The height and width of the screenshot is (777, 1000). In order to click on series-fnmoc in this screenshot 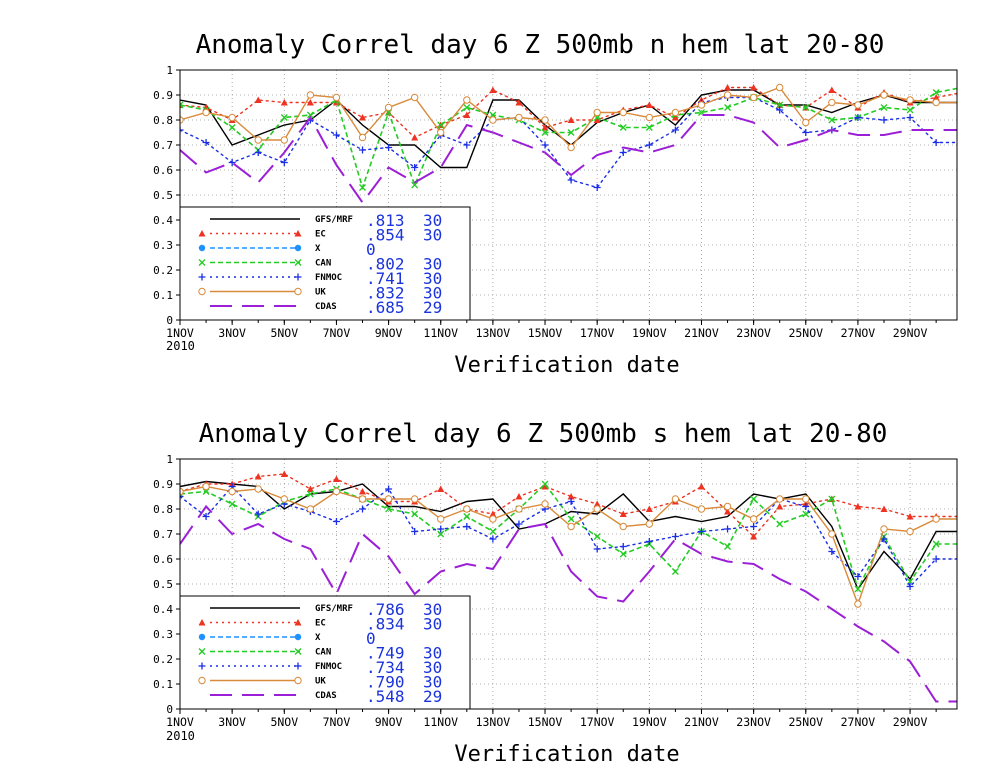, I will do `click(573, 536)`.